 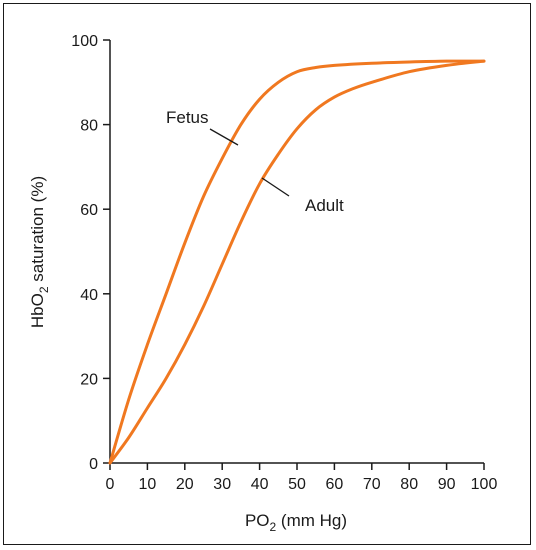 I want to click on x-tick-label: 10, so click(x=148, y=484).